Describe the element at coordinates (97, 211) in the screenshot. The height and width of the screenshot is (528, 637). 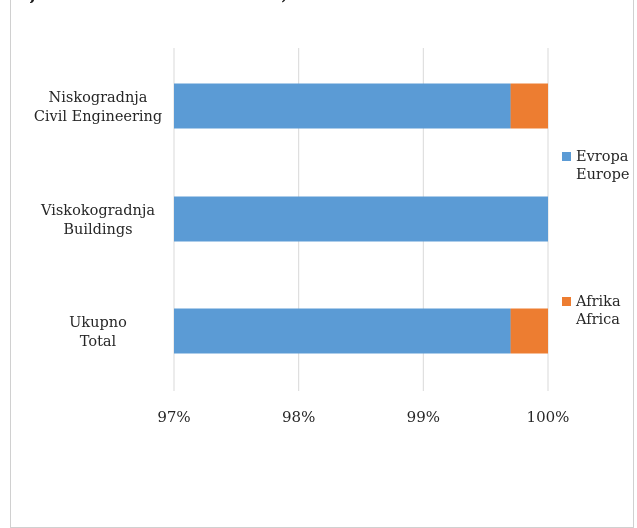
I see `category-label-line: Viskokogradnja` at that location.